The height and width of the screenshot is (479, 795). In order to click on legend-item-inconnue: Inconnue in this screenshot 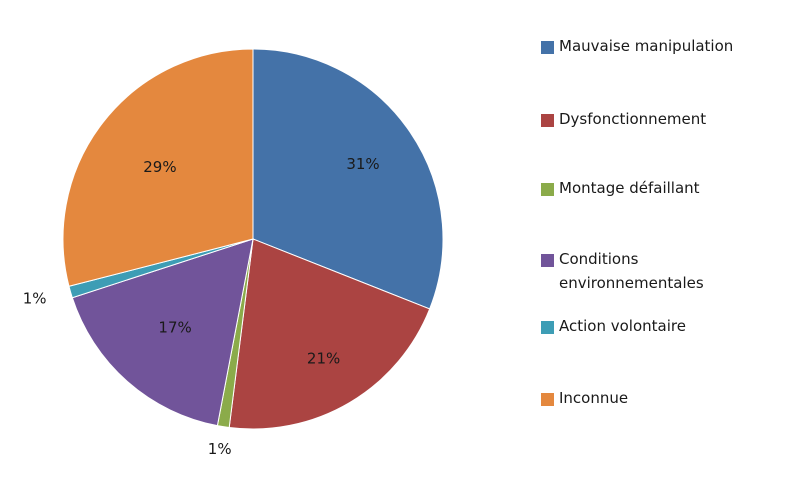, I will do `click(584, 399)`.